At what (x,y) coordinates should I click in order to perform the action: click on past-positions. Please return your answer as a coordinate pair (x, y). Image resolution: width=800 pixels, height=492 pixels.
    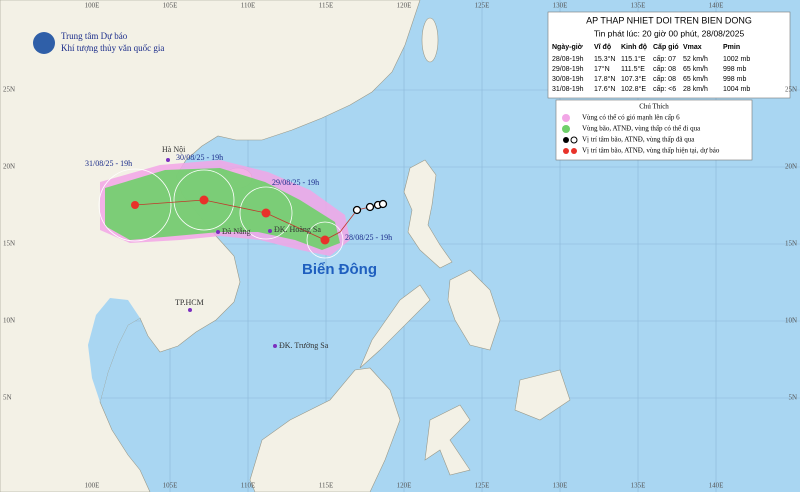
    Looking at the image, I should click on (370, 207).